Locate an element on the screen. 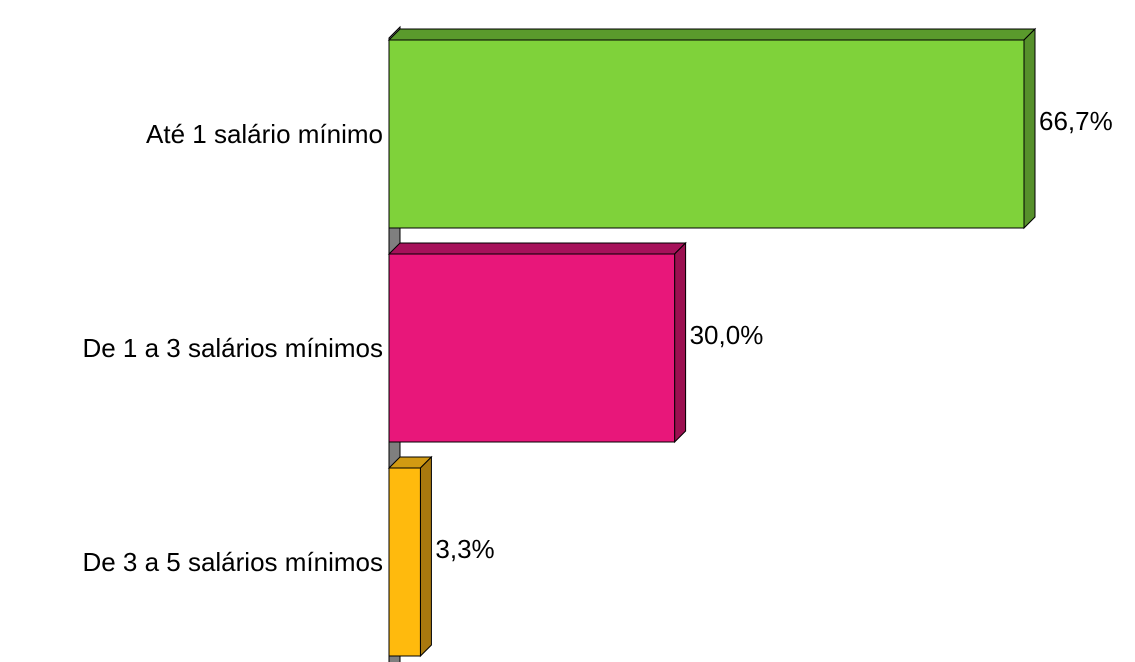  category-label: De 3 a 5 salários mínimos is located at coordinates (232, 562).